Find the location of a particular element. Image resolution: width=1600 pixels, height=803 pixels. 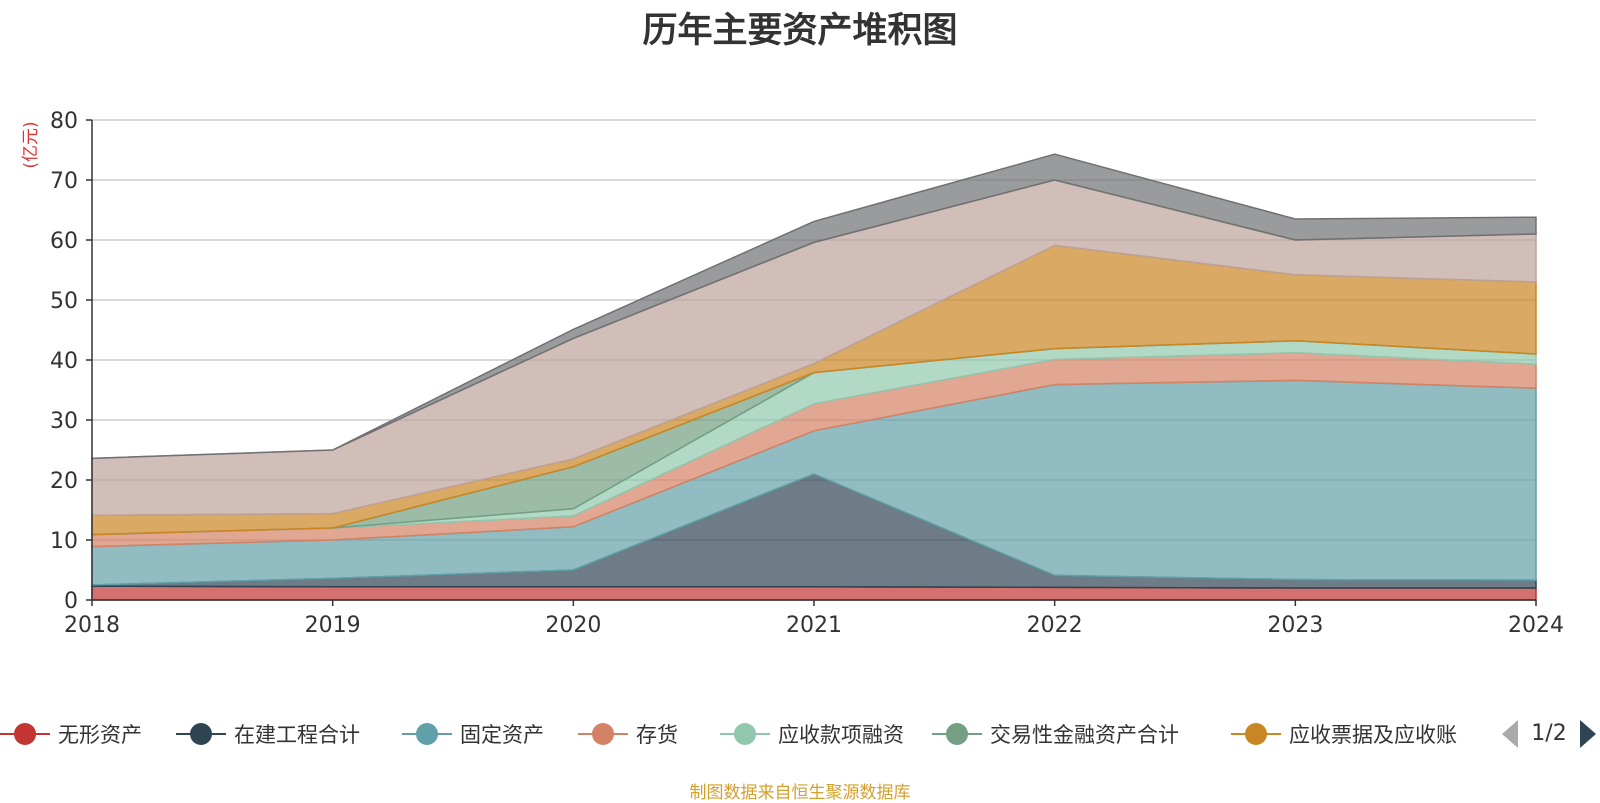

x-tick-label: 2018 is located at coordinates (92, 625).